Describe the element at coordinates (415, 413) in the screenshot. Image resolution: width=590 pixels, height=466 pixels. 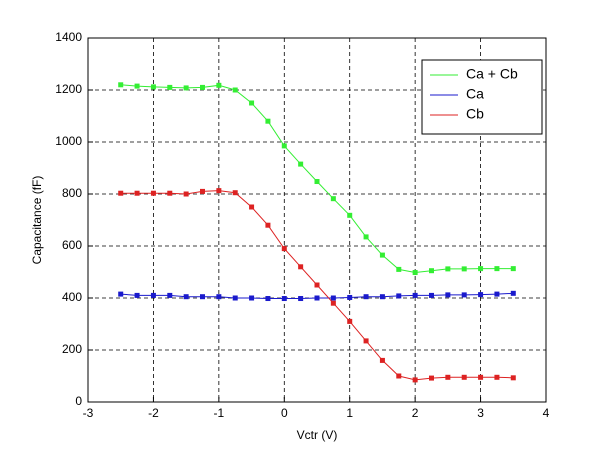
I see `x-tick-label: 2` at that location.